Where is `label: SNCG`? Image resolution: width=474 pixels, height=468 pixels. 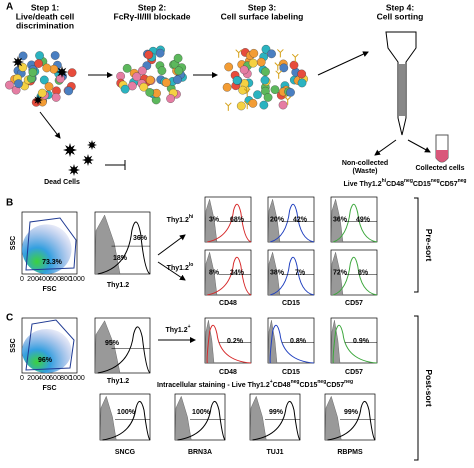
label: SNCG is located at coordinates (125, 452).